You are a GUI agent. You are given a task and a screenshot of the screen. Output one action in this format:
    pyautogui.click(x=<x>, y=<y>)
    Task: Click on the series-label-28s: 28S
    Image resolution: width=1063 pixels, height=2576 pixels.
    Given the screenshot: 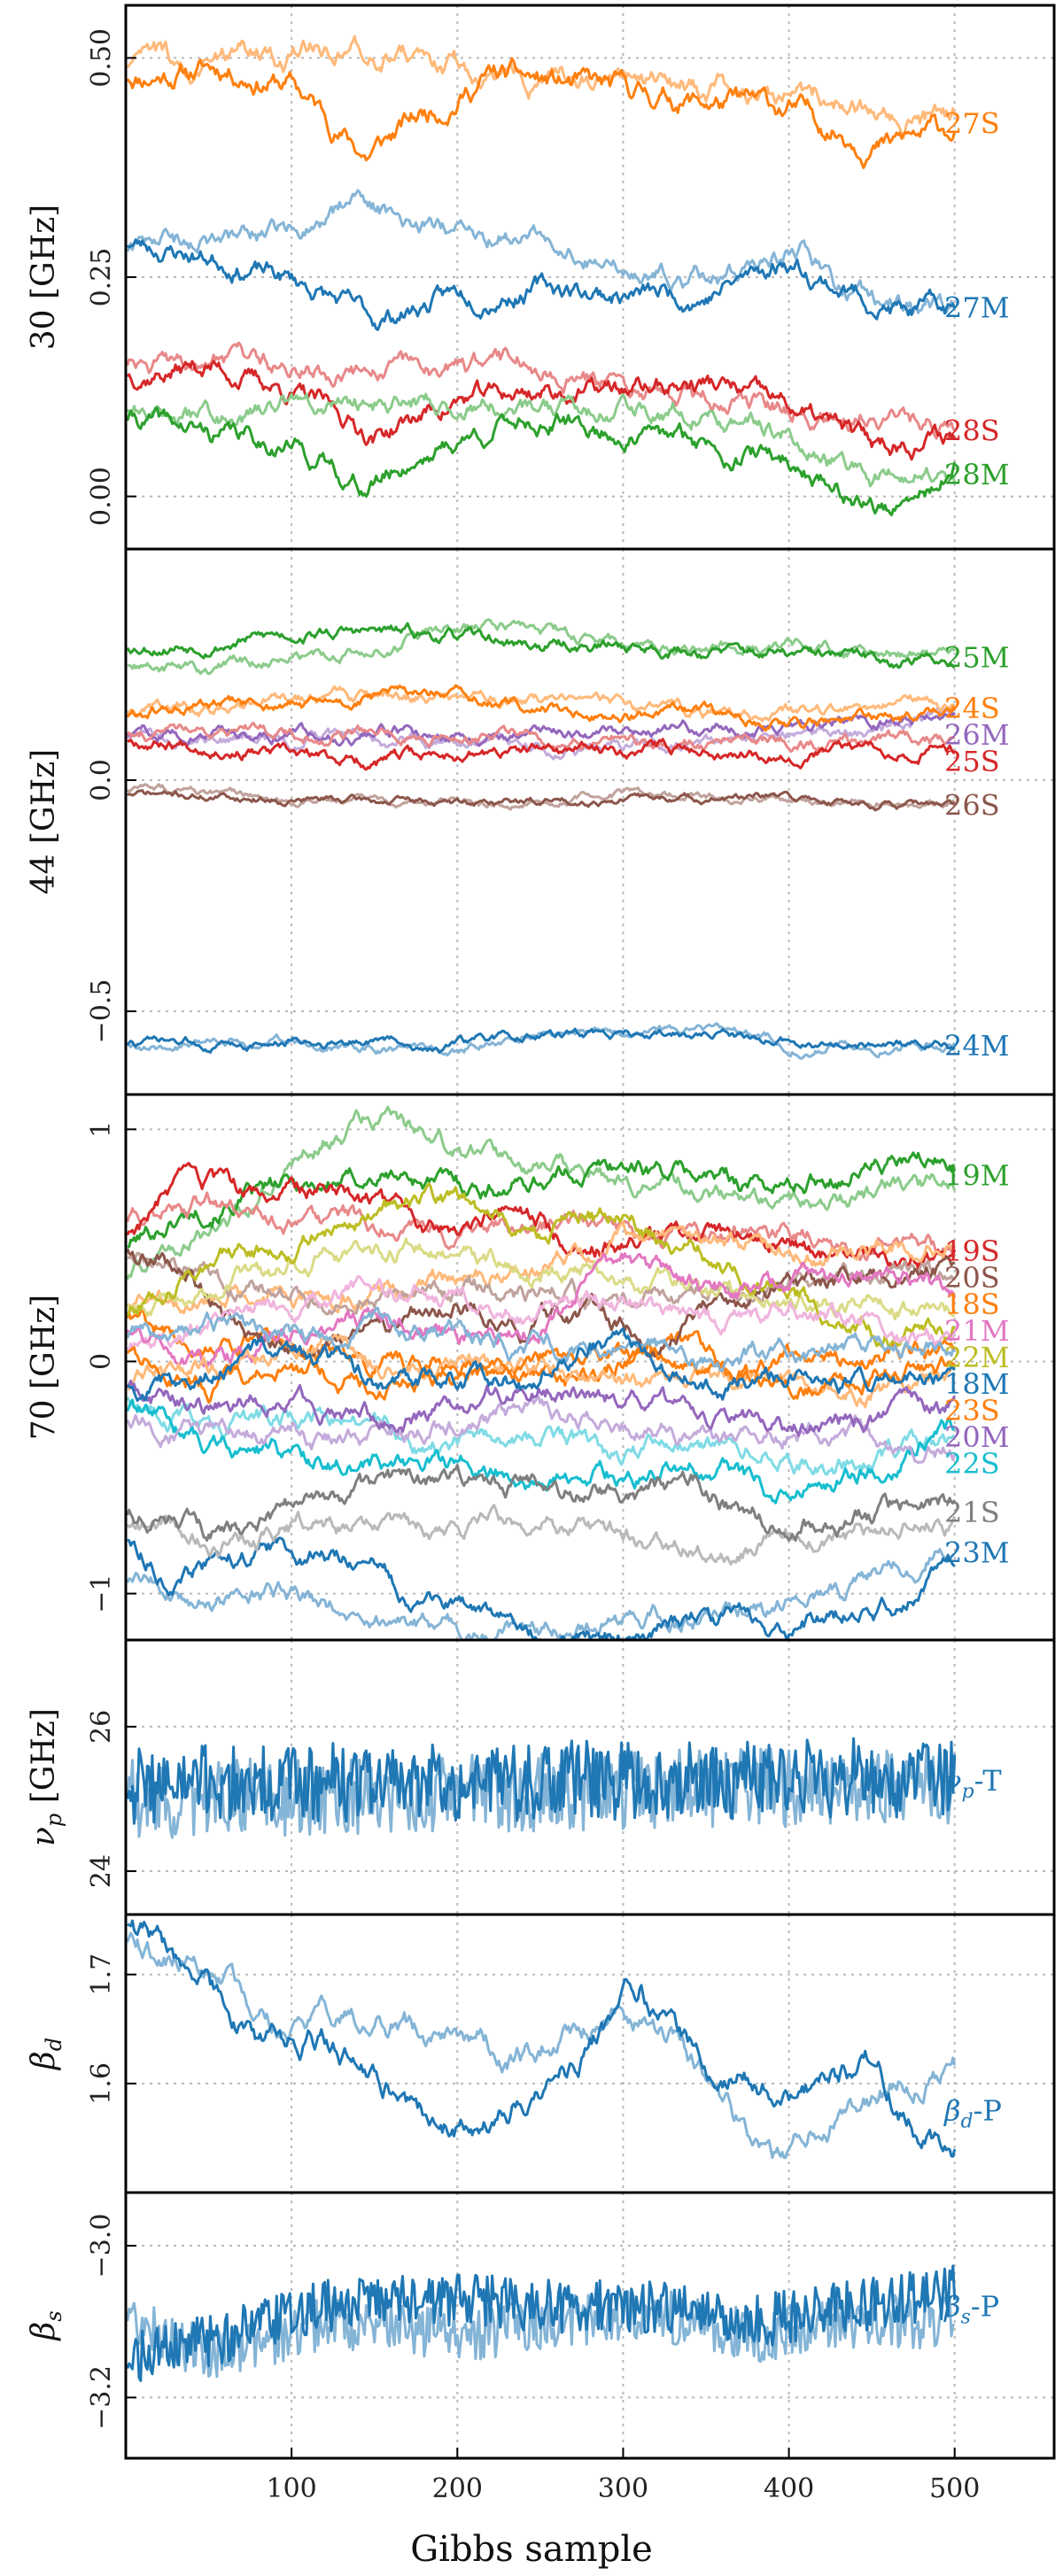 What is the action you would take?
    pyautogui.click(x=972, y=430)
    